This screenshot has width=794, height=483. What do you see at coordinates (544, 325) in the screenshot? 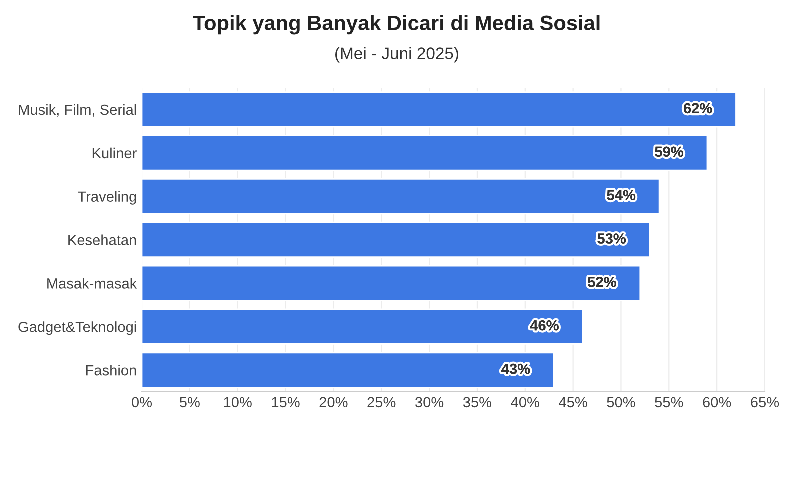
I see `data-label: 46%` at bounding box center [544, 325].